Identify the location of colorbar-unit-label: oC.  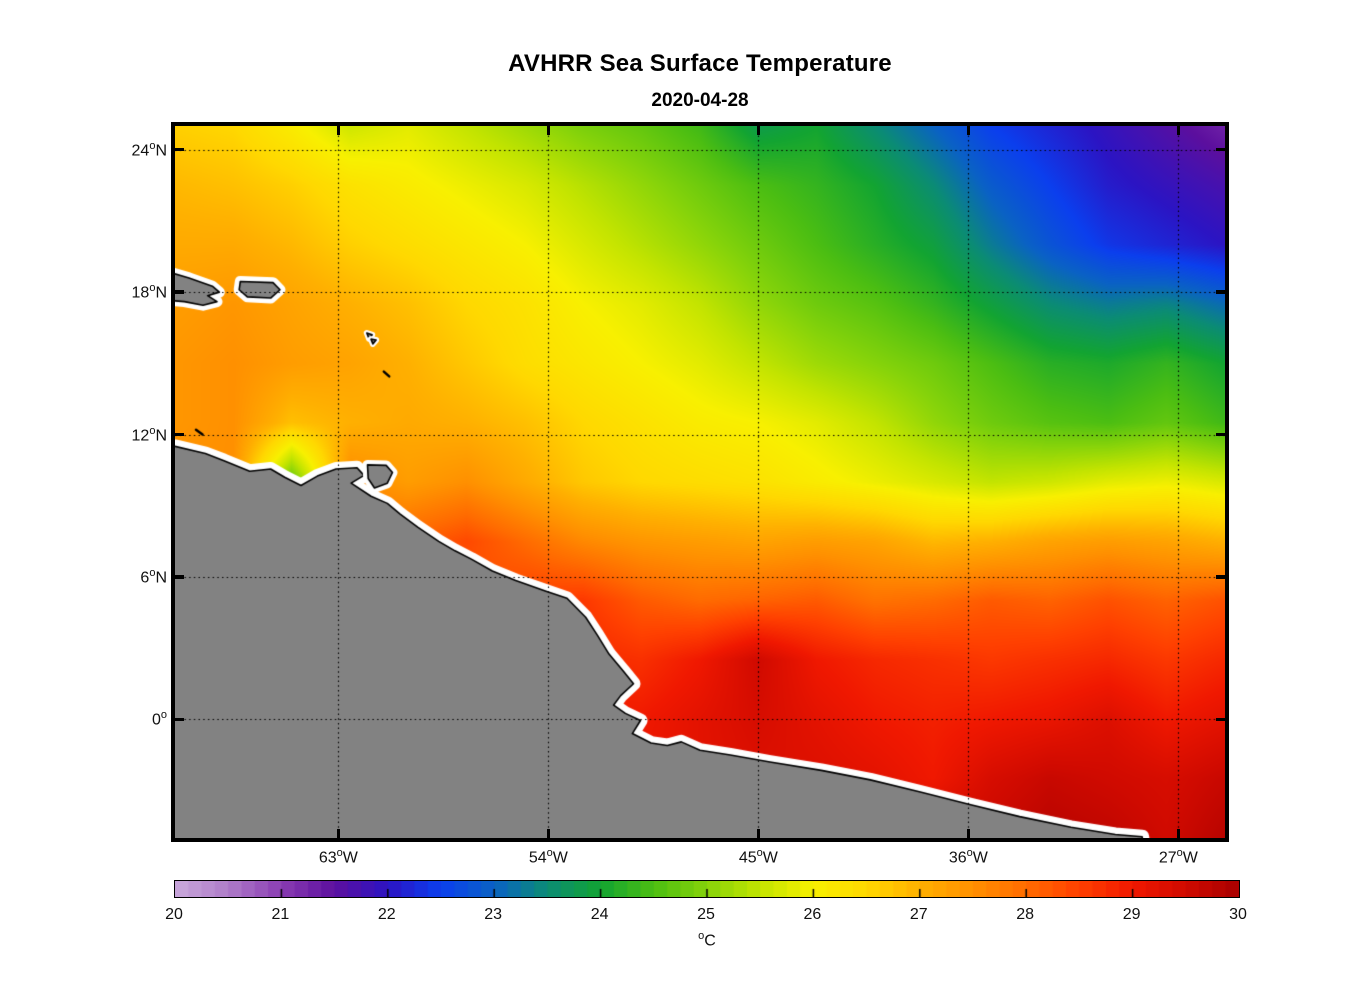
(707, 940).